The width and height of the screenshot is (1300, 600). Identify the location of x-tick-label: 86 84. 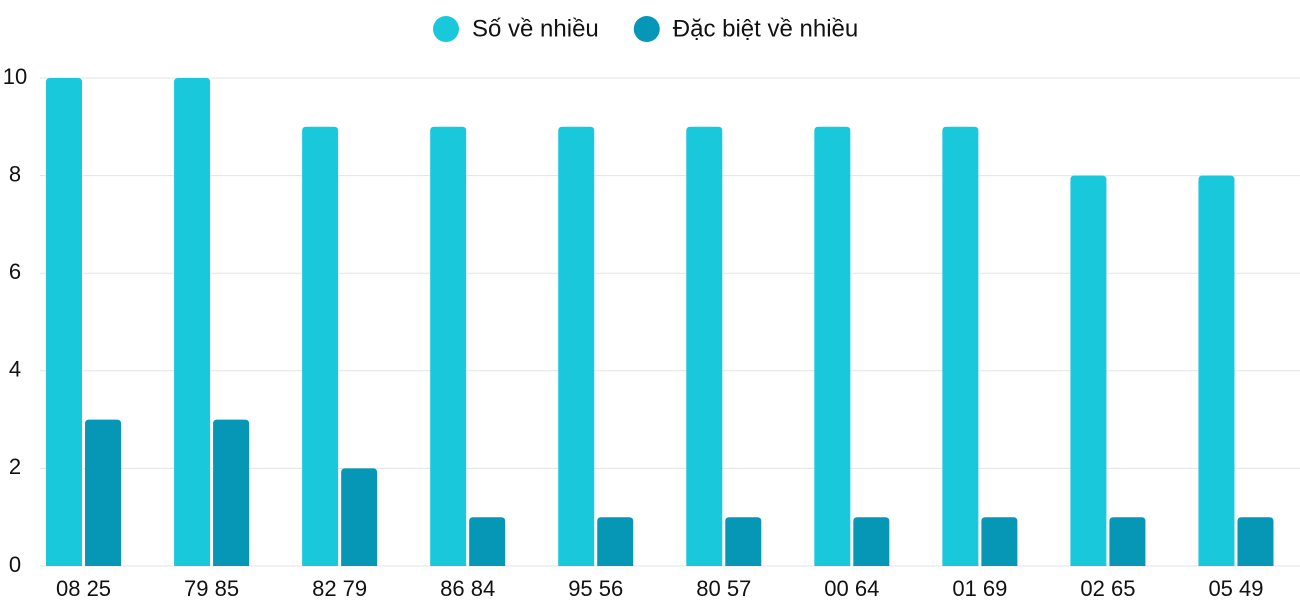
(467, 588).